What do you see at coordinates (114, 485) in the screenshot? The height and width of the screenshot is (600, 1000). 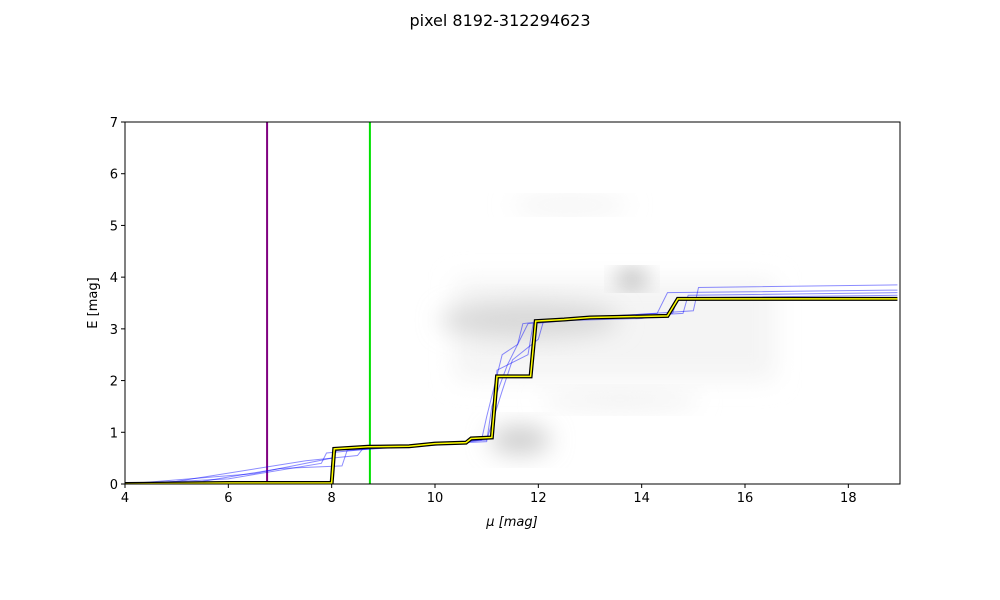 I see `y-tick-label: 0` at bounding box center [114, 485].